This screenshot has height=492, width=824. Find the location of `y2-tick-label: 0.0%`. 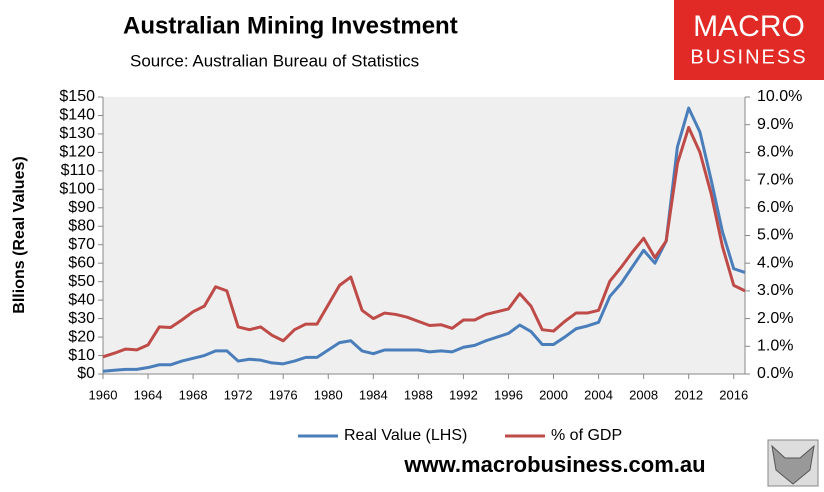

y2-tick-label: 0.0% is located at coordinates (775, 373).